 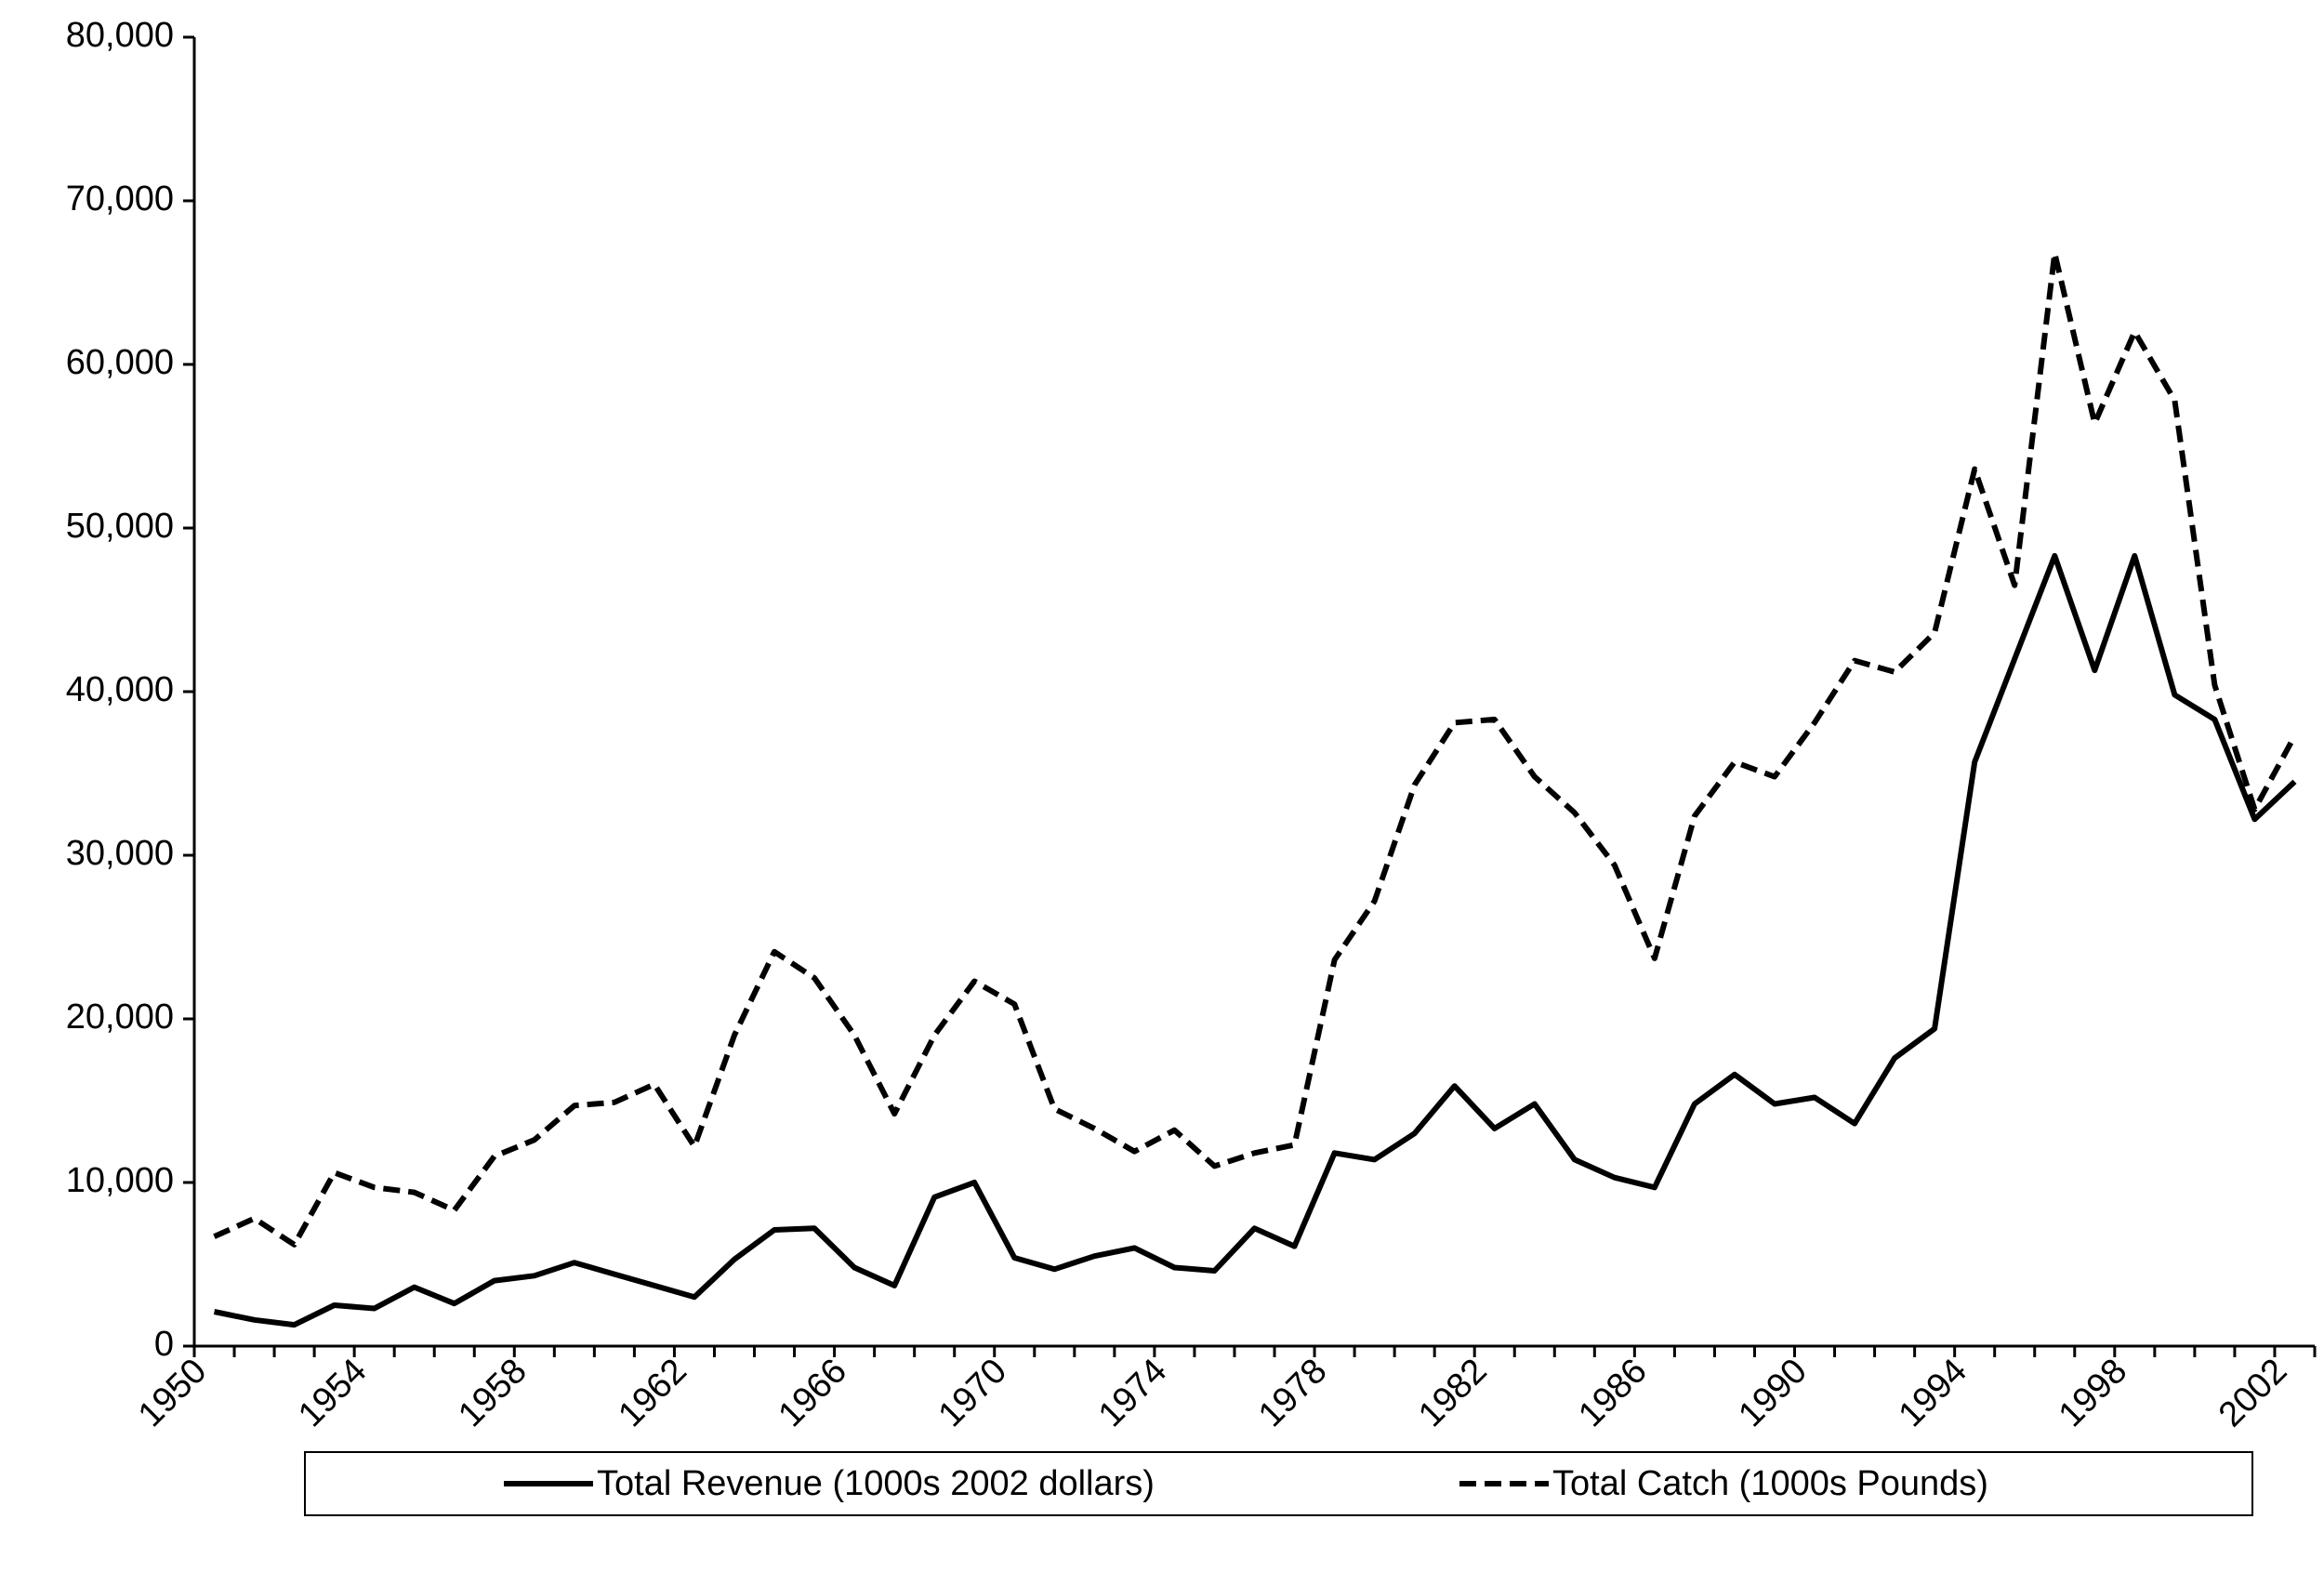 I want to click on x-tick-label: 1998, so click(x=2093, y=1393).